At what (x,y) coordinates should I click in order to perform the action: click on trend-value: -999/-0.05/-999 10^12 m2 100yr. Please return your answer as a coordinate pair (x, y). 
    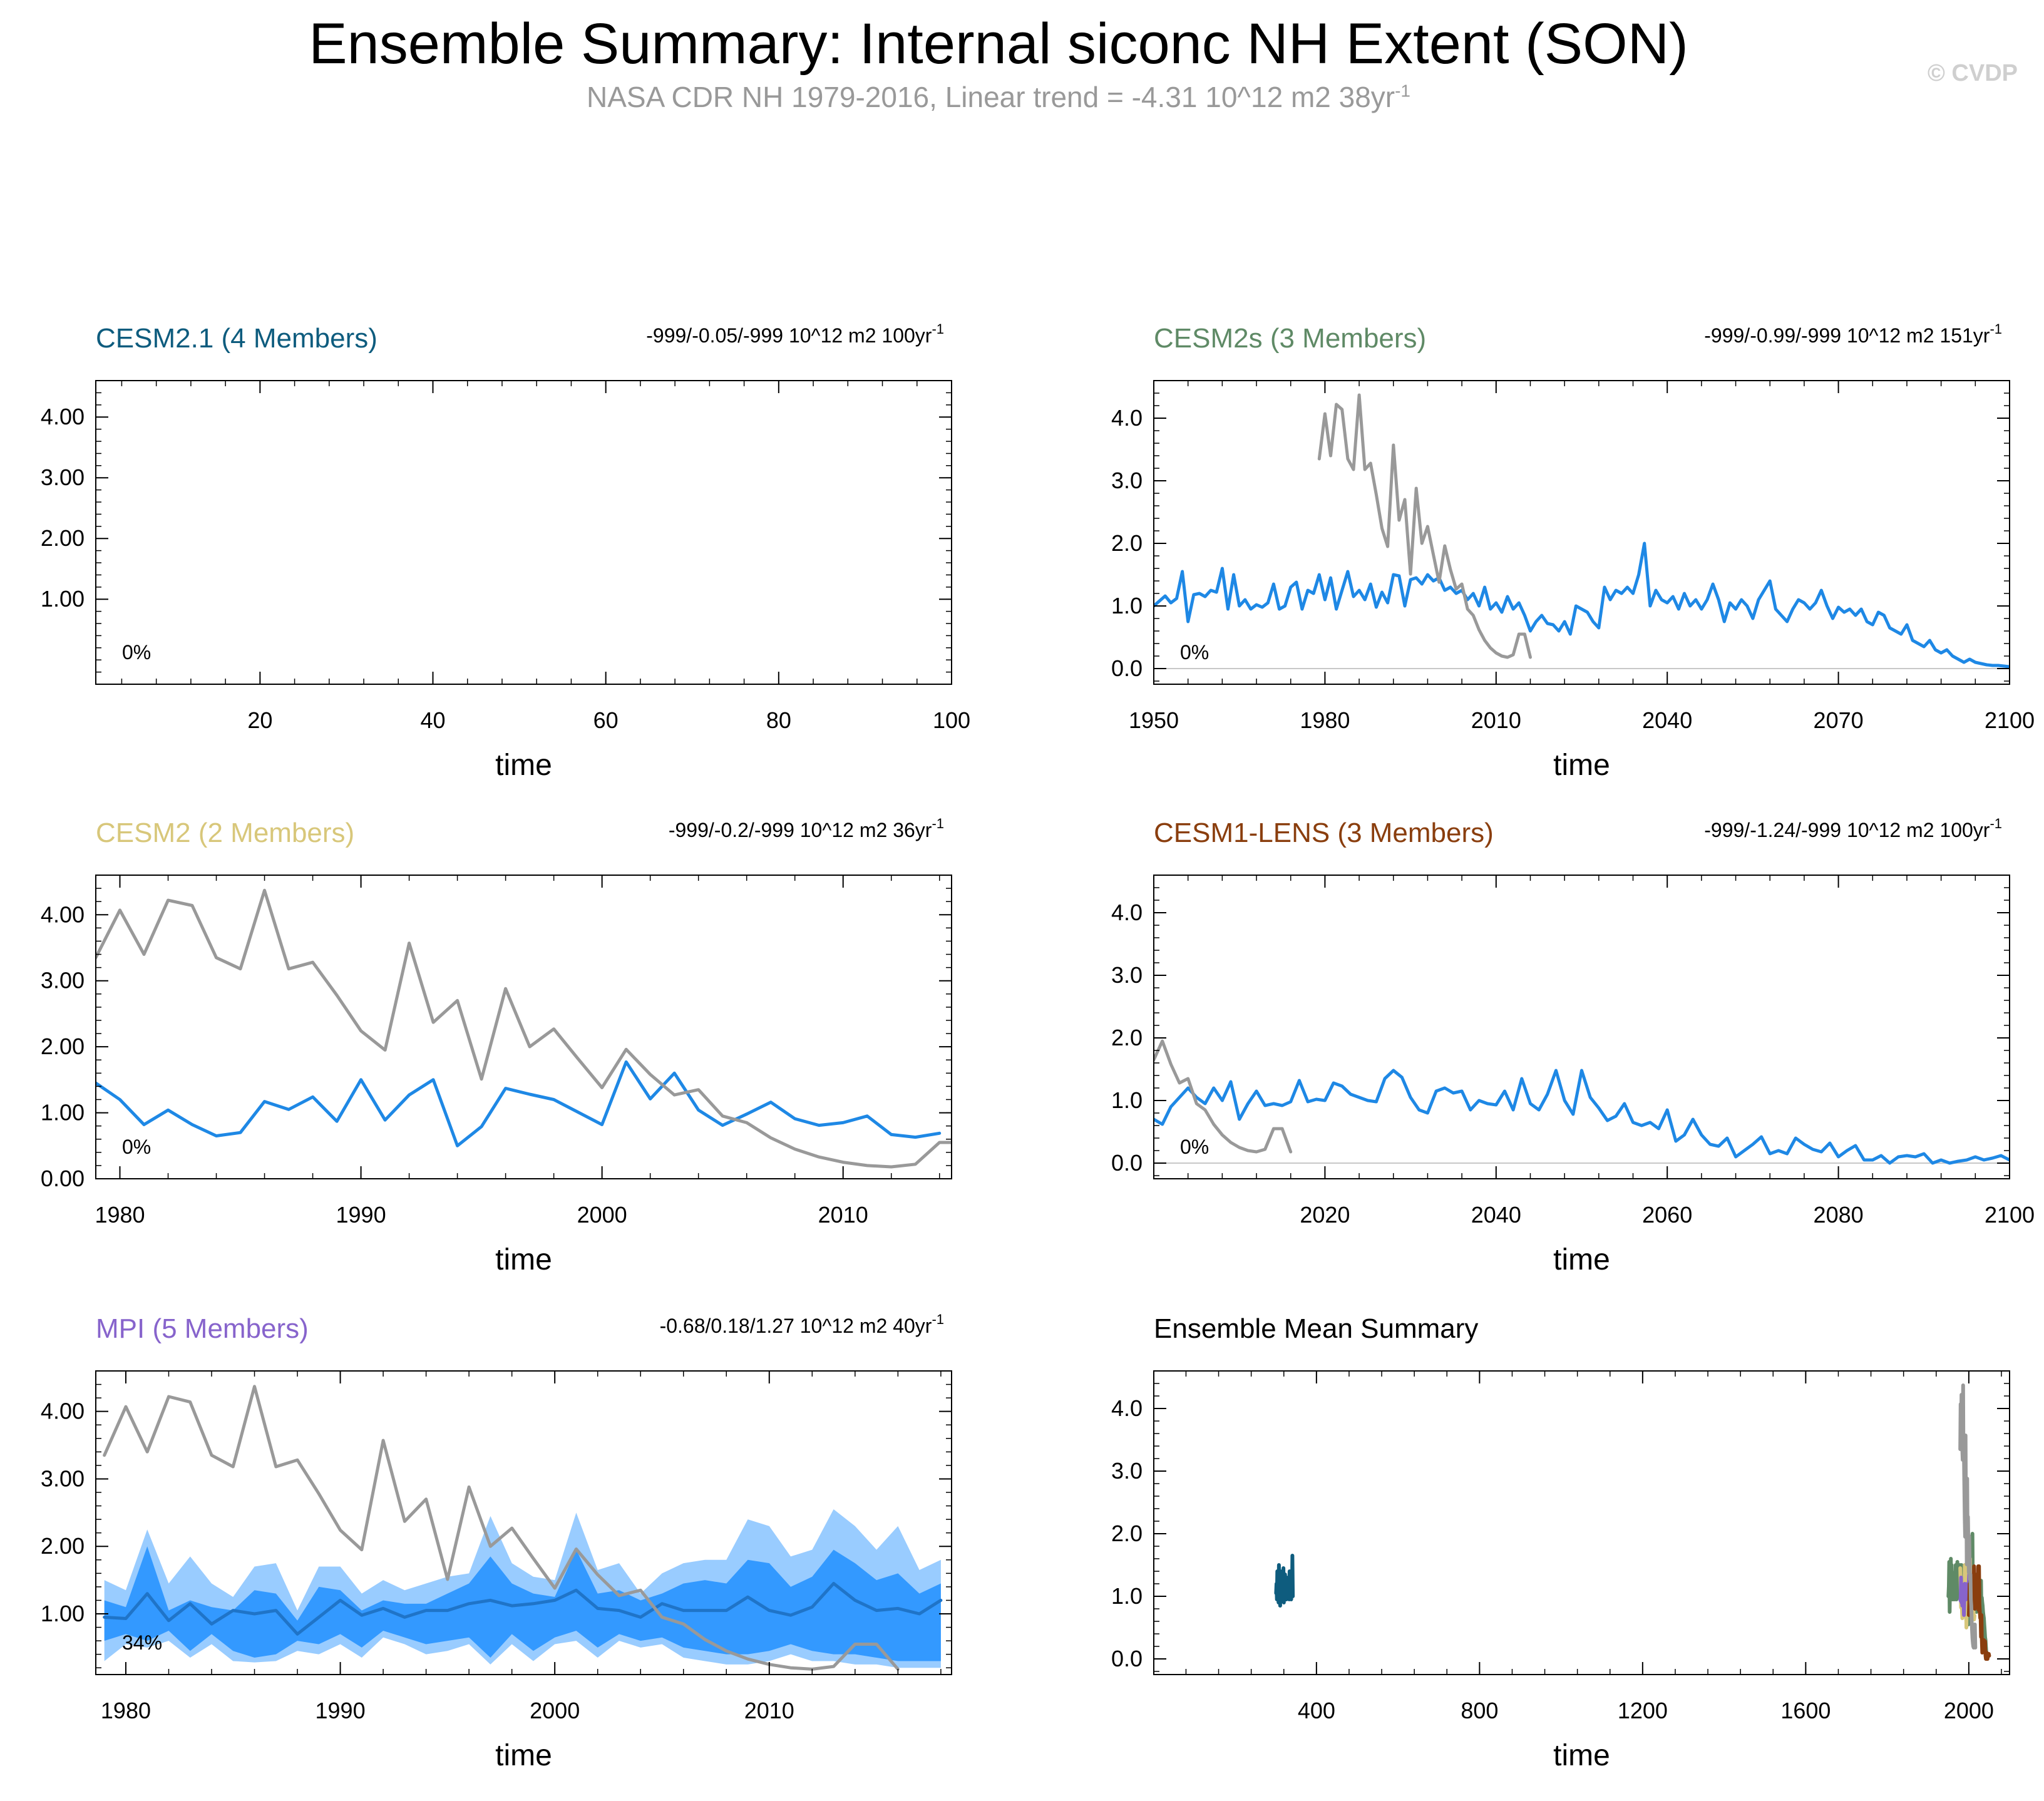
    Looking at the image, I should click on (789, 335).